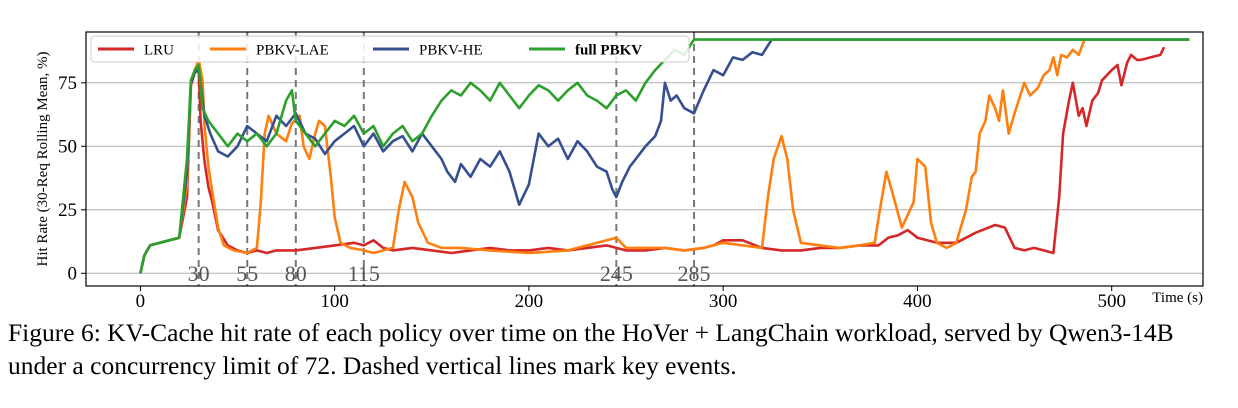  I want to click on x-tick-label: 300, so click(723, 301).